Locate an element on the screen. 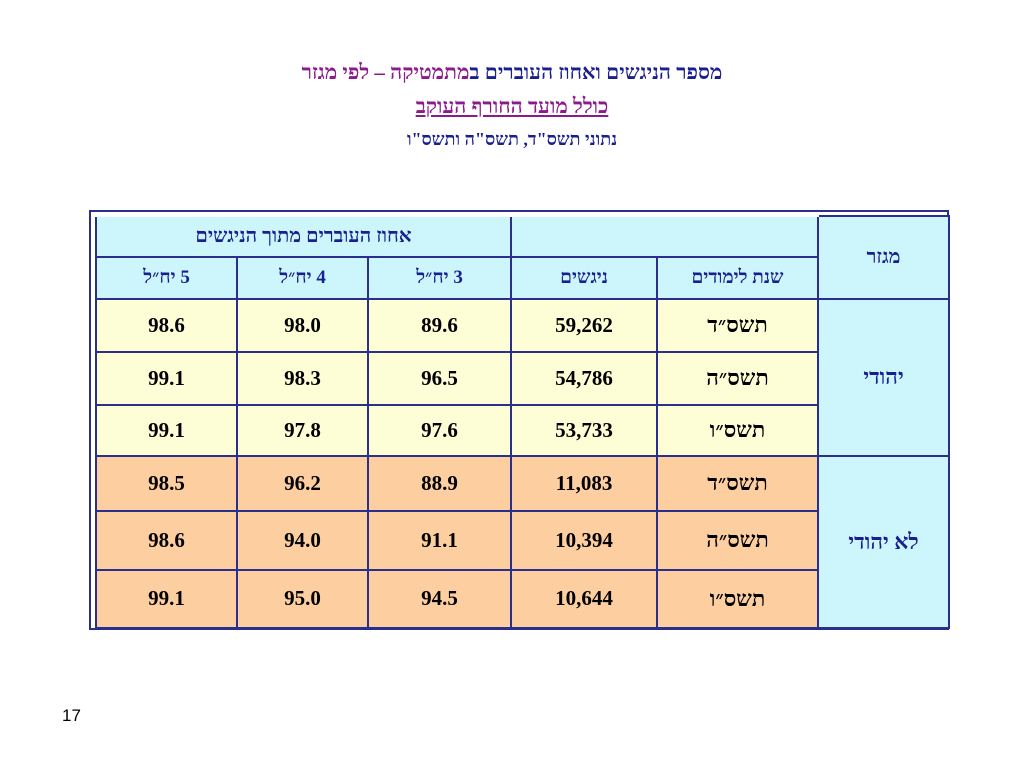  table-row: תשס״ו 10,644 94.5 95.0 99.1 is located at coordinates (521, 598).